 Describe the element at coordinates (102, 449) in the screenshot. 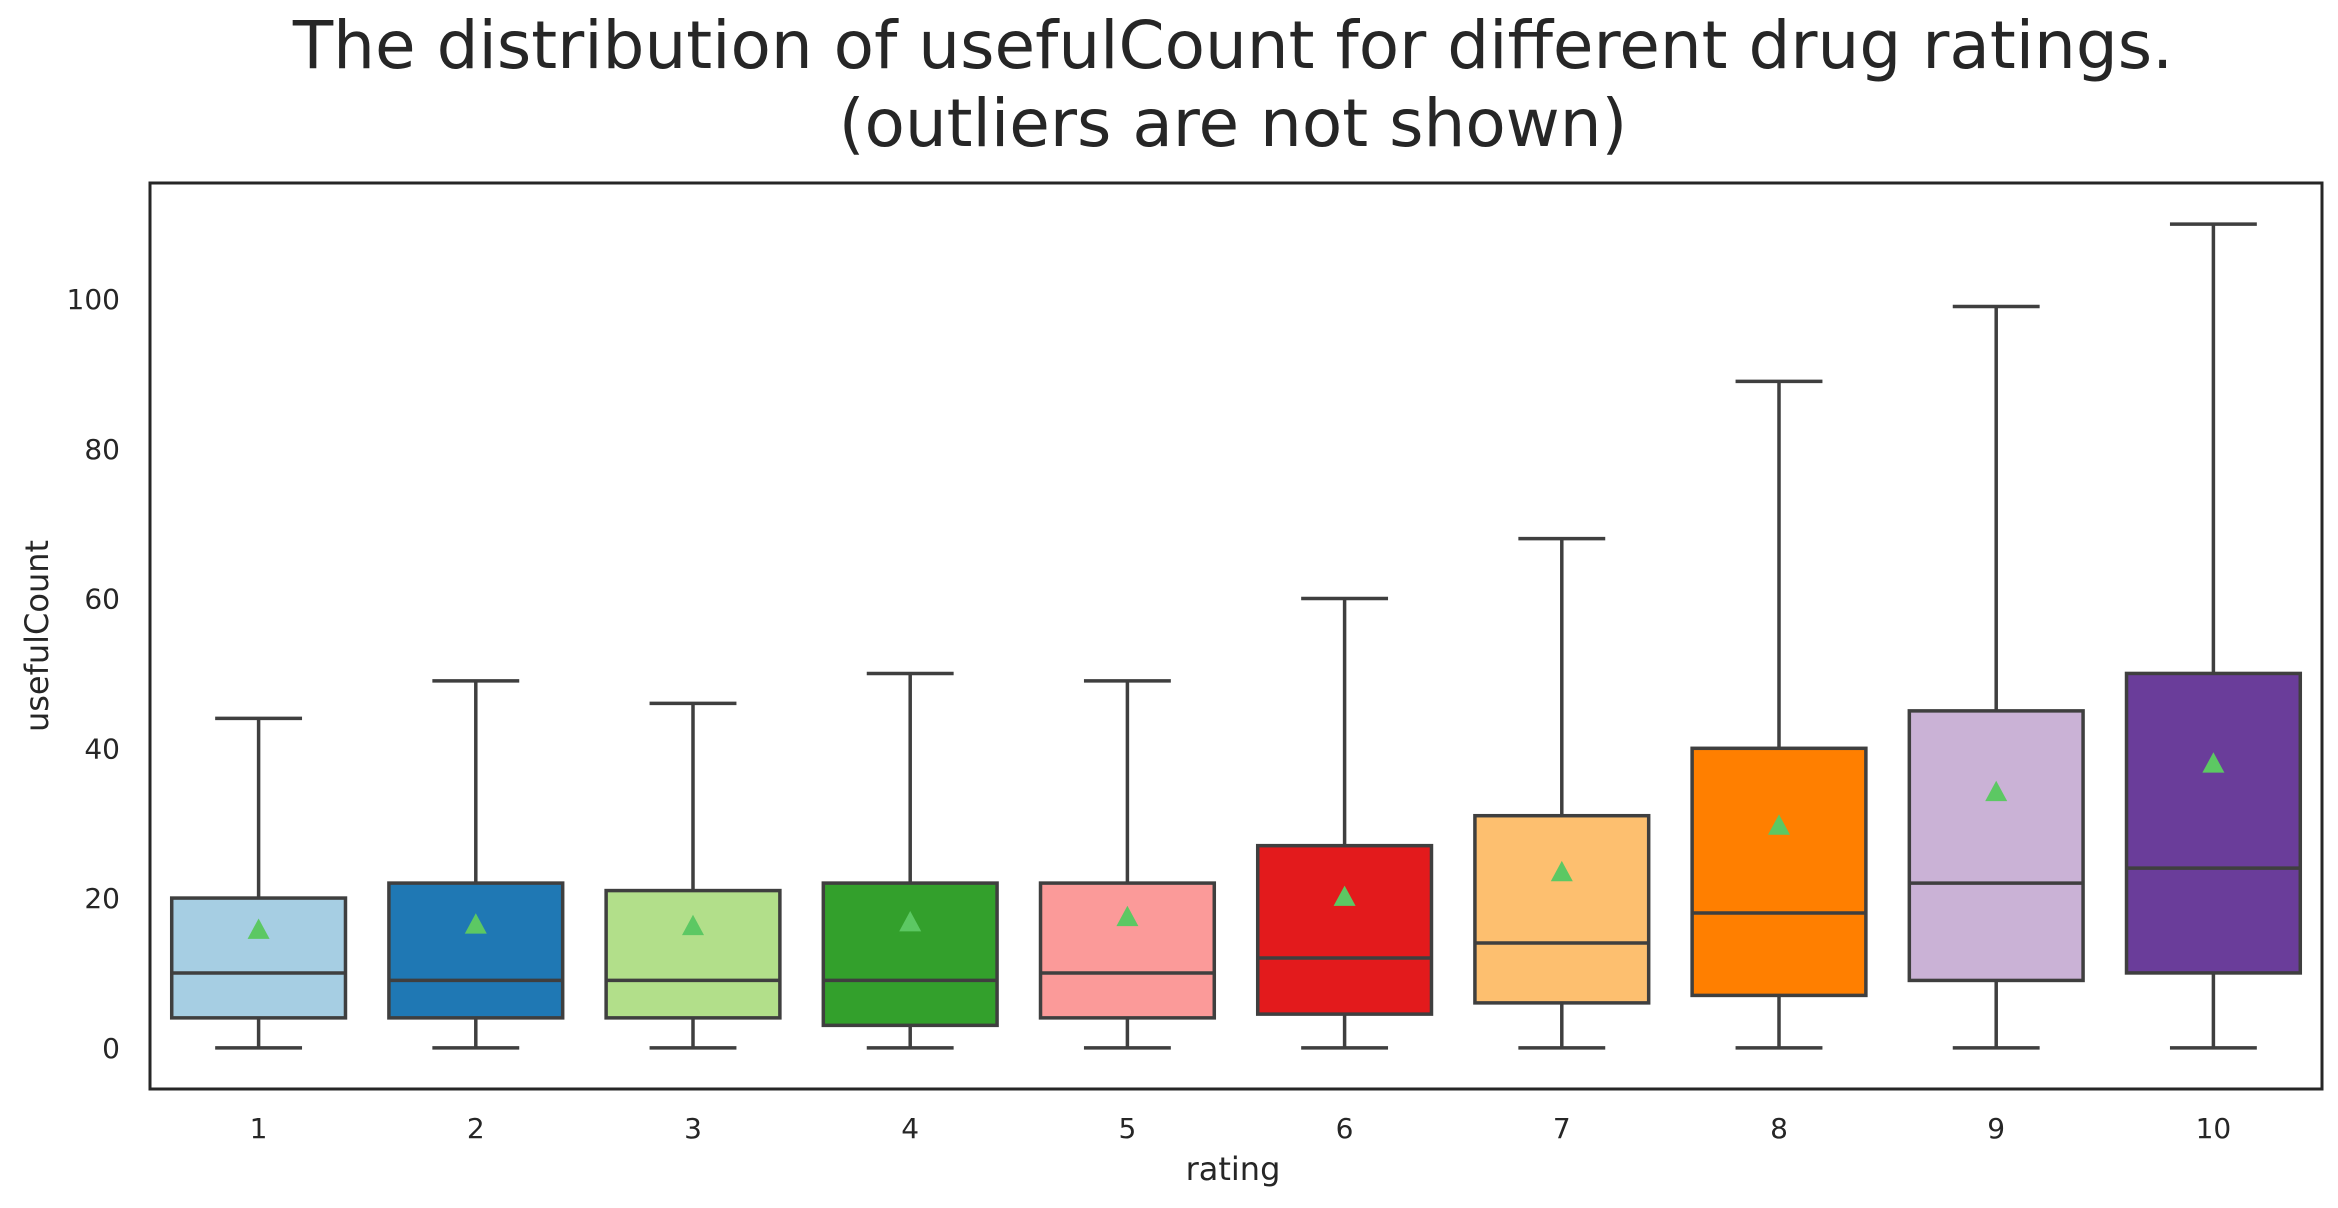

I see `y-tick-label: 80` at that location.